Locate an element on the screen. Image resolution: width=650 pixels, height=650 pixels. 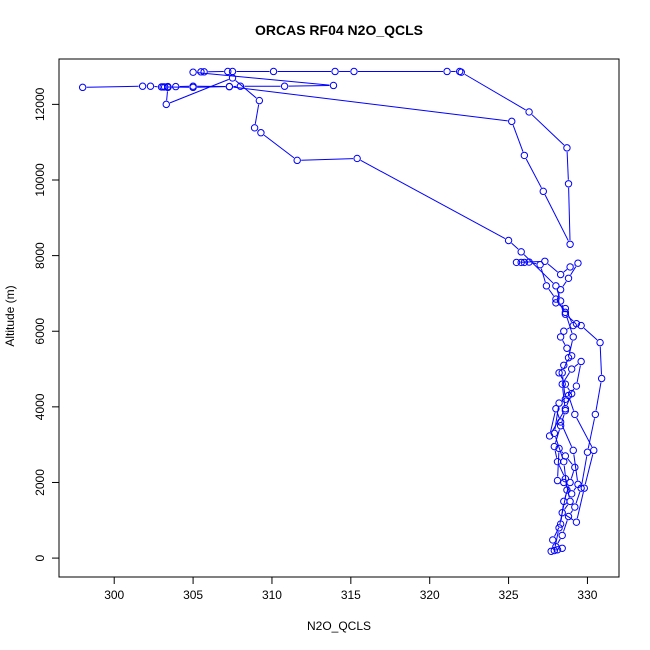
x-axis: 300 305 310 315 320 325 330 is located at coordinates (351, 589).